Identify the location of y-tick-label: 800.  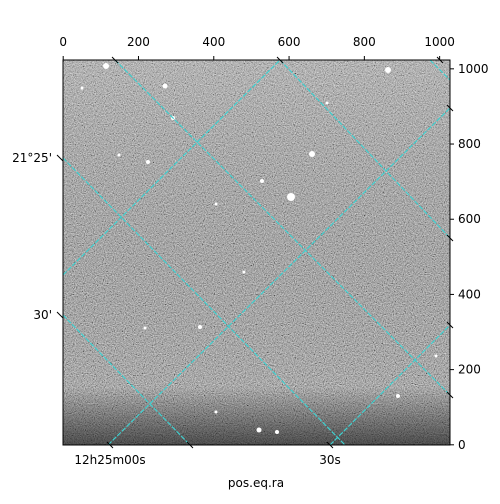
(469, 144).